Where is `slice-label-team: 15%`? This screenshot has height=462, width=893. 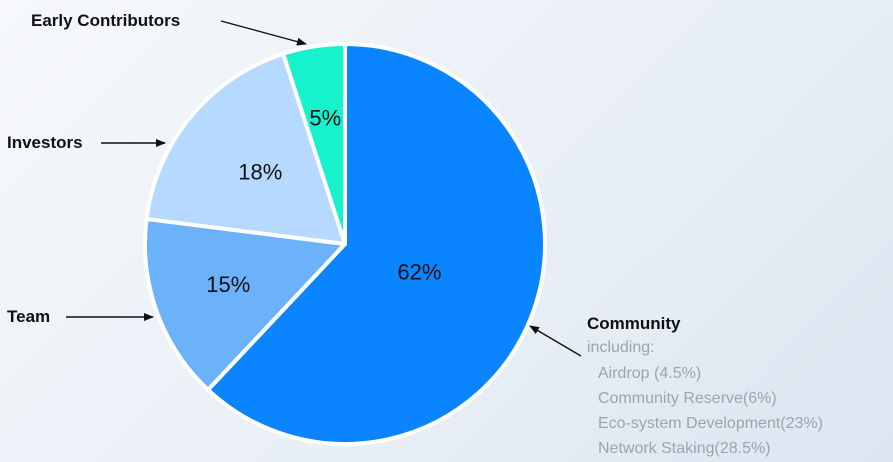
slice-label-team: 15% is located at coordinates (228, 284).